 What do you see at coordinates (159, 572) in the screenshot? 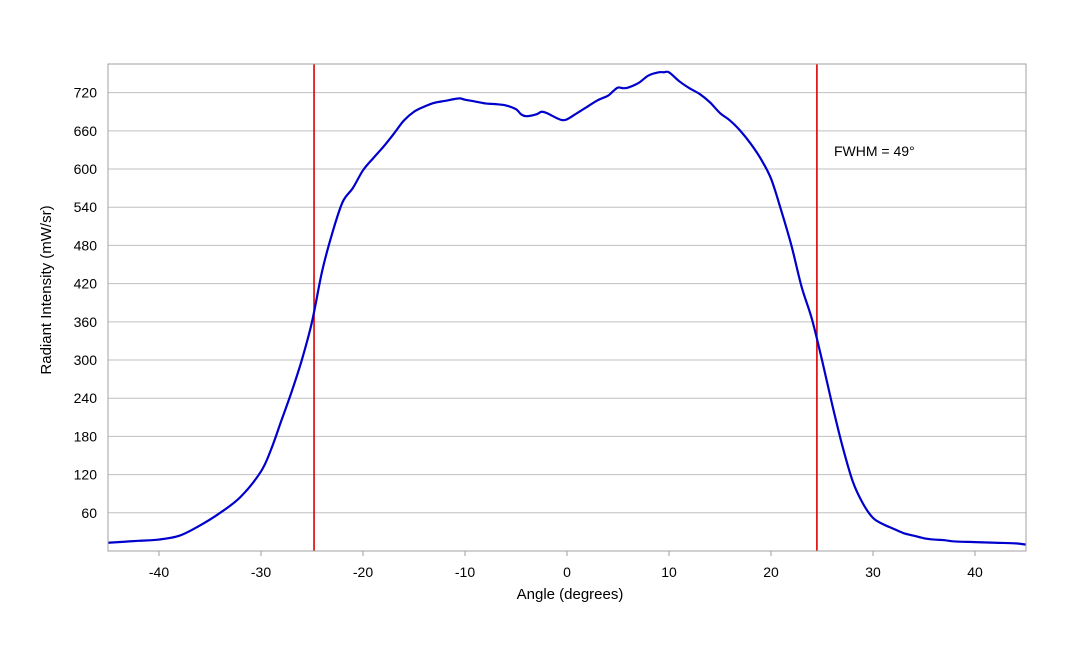
I see `x-tick-label: -40` at bounding box center [159, 572].